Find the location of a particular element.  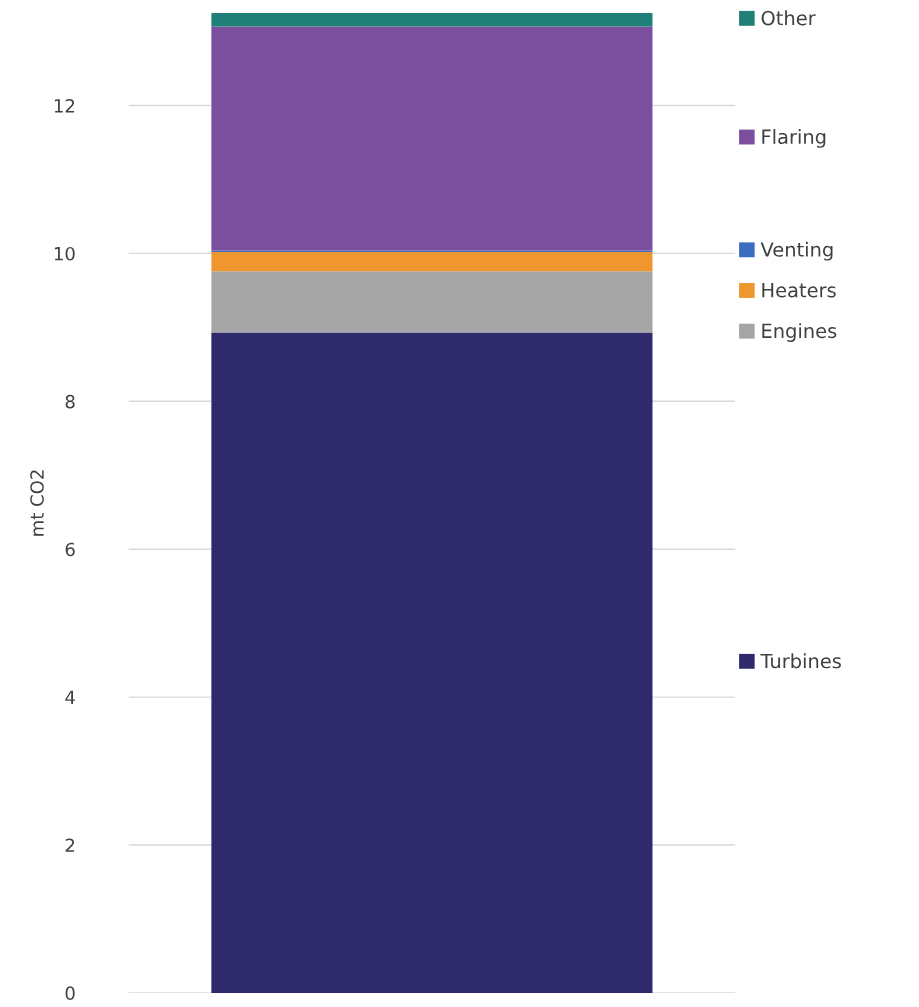

y-tick-label: 10 is located at coordinates (64, 253).